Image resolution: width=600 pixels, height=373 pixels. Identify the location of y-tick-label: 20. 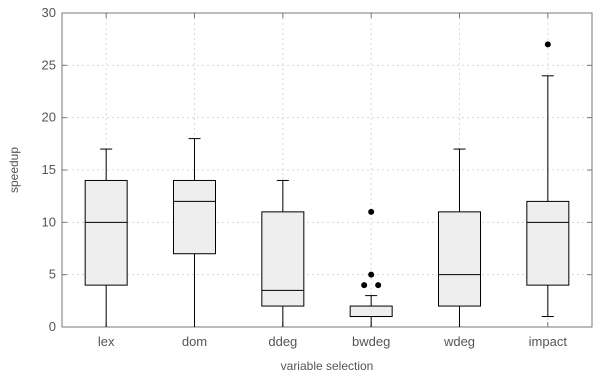
(49, 117).